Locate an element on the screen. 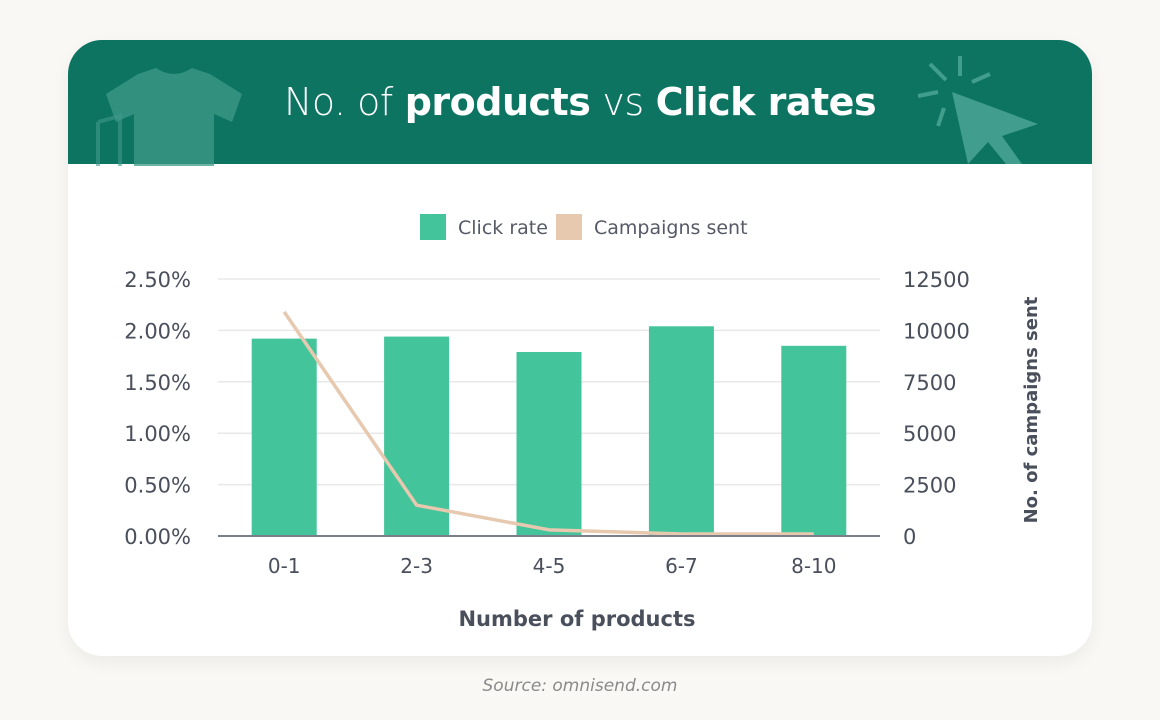 This screenshot has height=720, width=1160. line-campaigns-sent is located at coordinates (548, 423).